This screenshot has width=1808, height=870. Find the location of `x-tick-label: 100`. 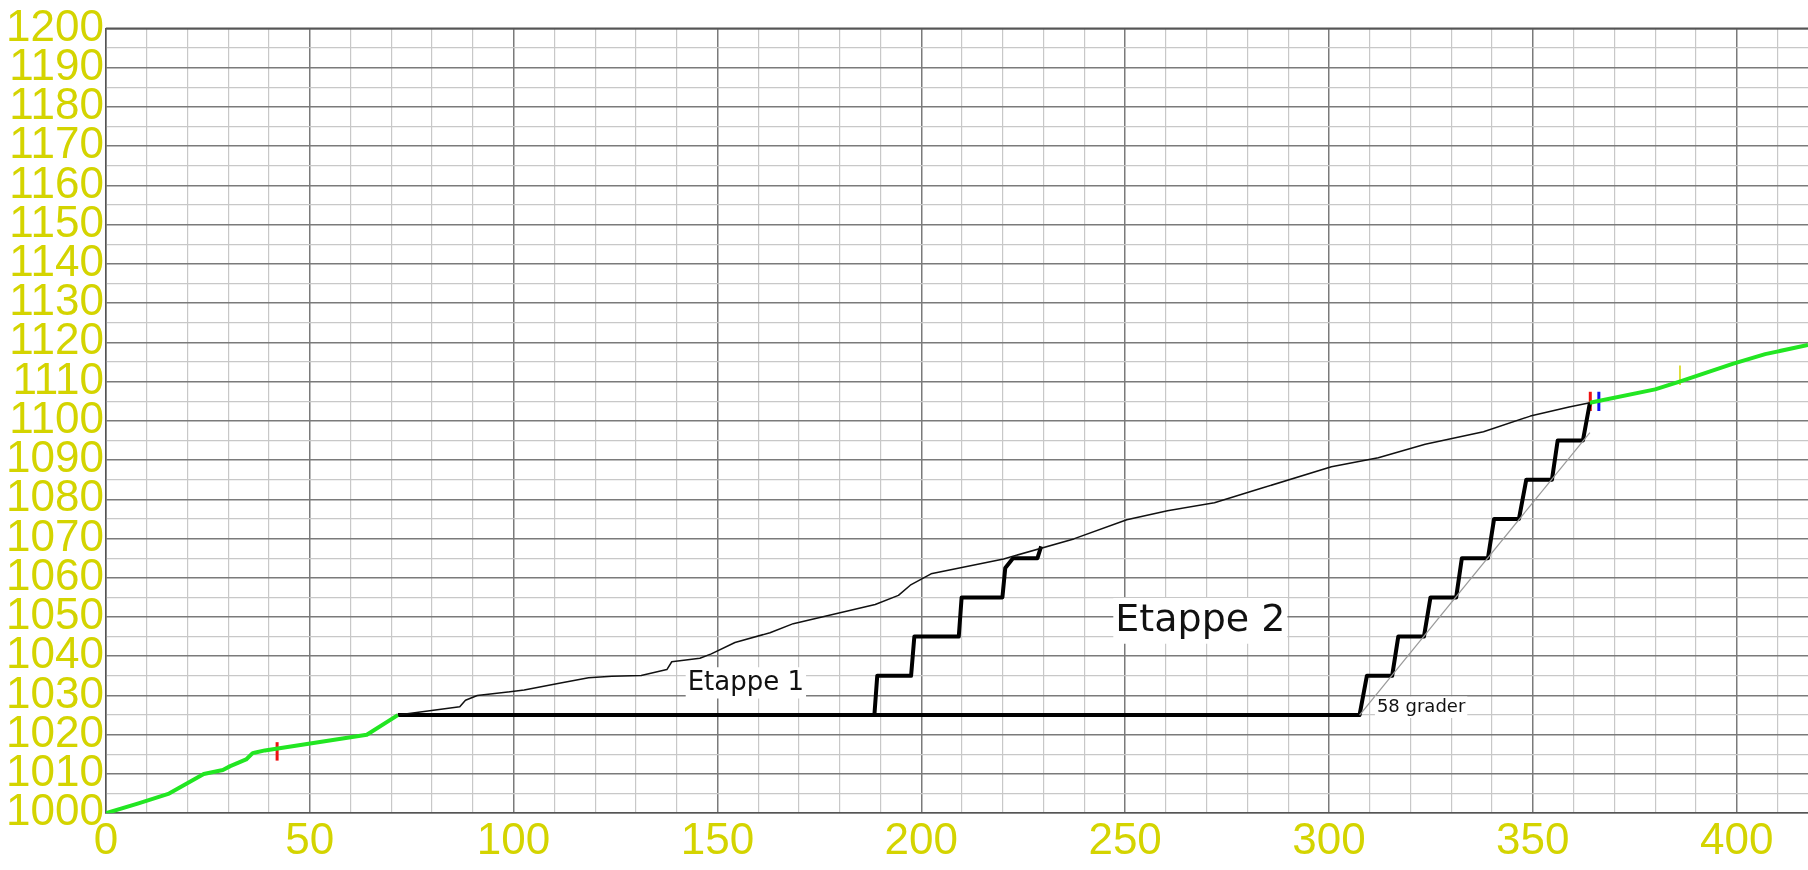

x-tick-label: 100 is located at coordinates (513, 838).